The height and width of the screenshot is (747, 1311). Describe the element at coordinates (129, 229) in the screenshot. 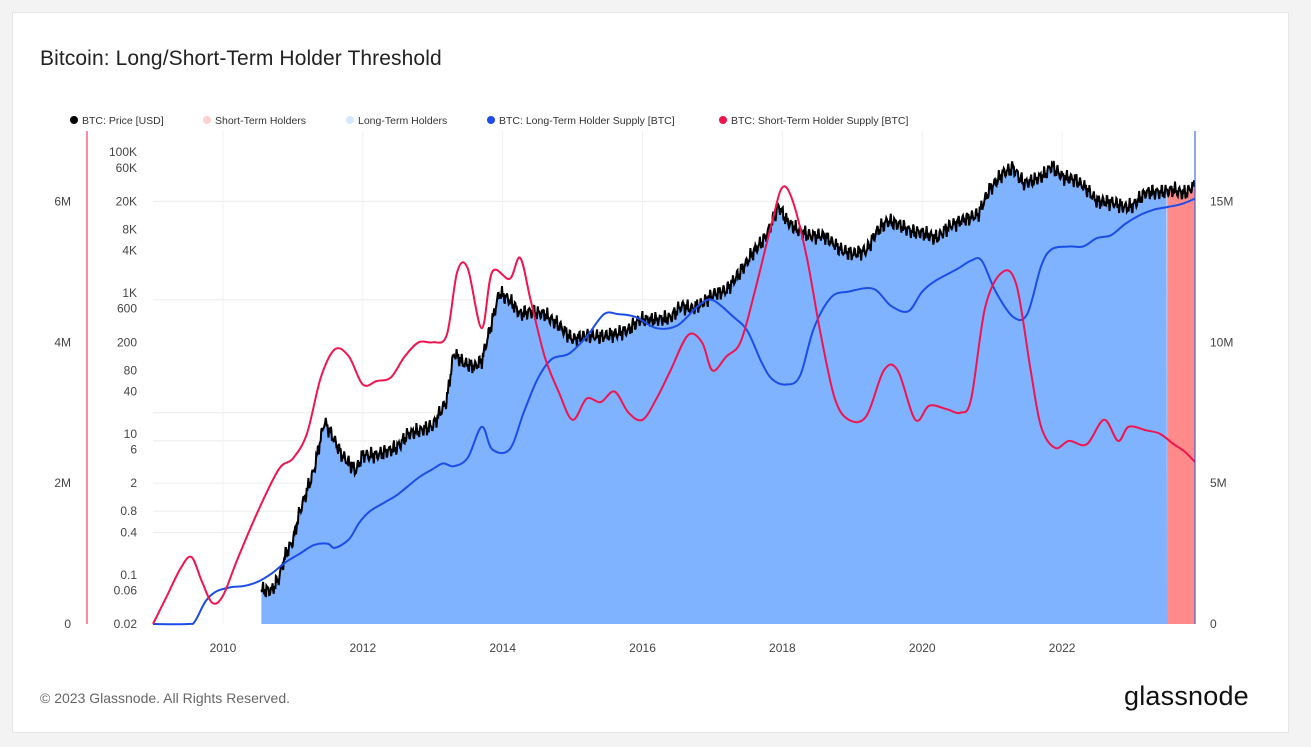

I see `price-tick-label: 8K` at that location.